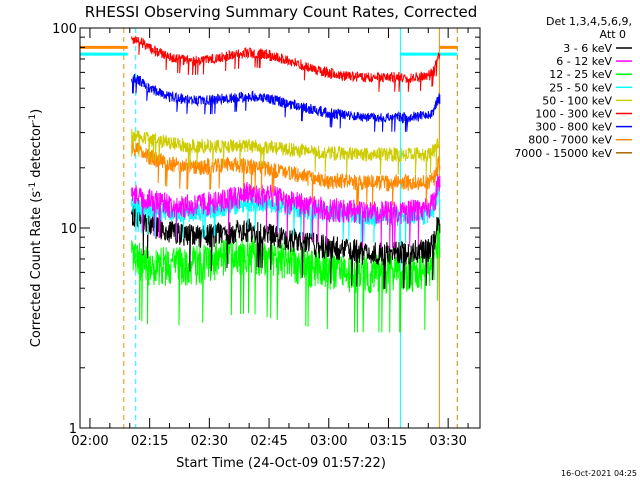 The height and width of the screenshot is (480, 640). Describe the element at coordinates (580, 87) in the screenshot. I see `legend-label: 25 - 50 keV` at that location.